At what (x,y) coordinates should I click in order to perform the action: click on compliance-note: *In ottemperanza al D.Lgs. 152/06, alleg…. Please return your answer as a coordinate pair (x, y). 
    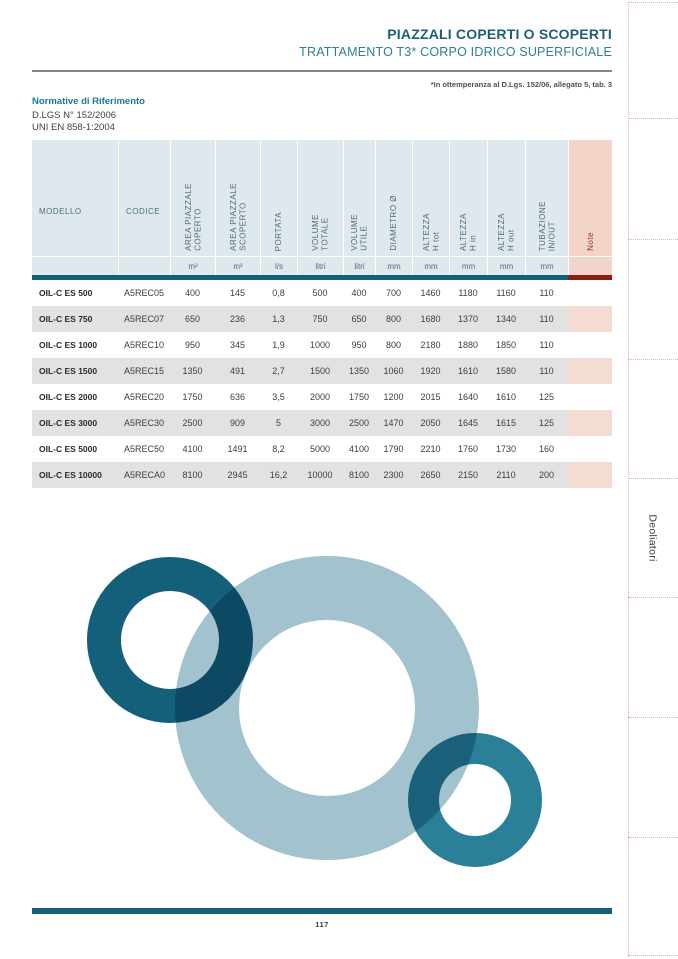
    Looking at the image, I should click on (521, 84).